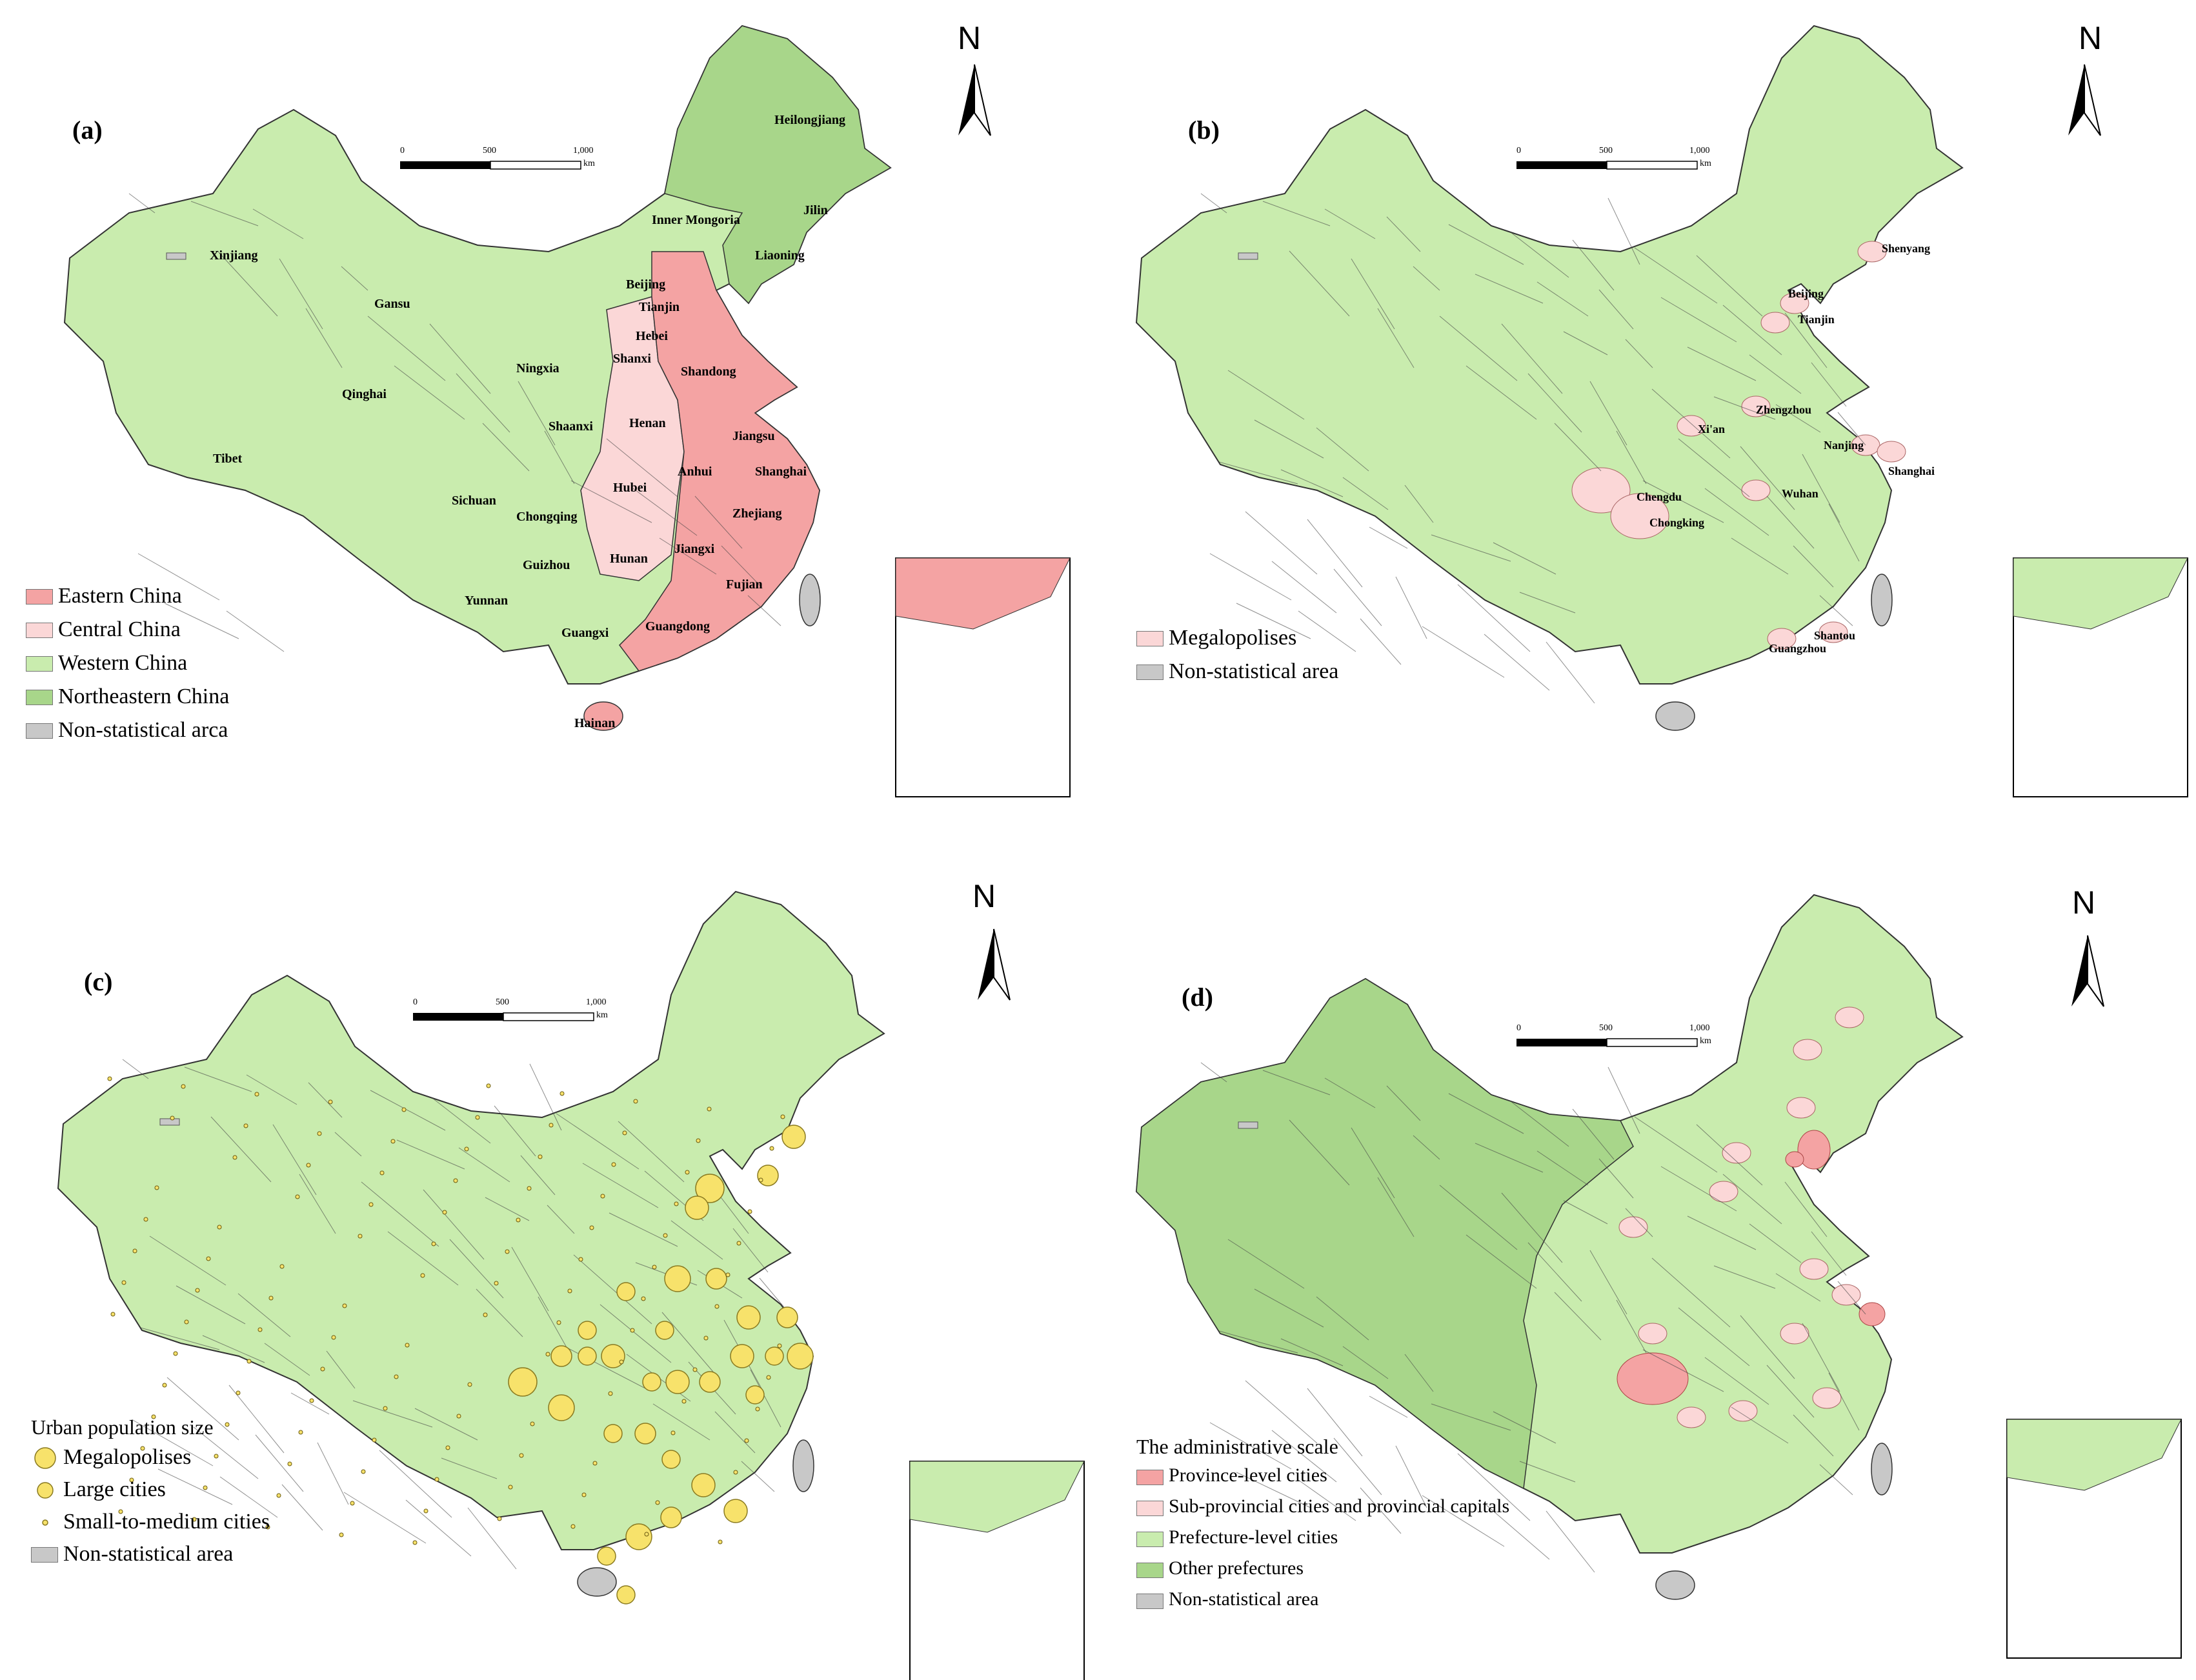 The height and width of the screenshot is (1680, 2196). I want to click on scale-tick-label: 500, so click(1606, 1028).